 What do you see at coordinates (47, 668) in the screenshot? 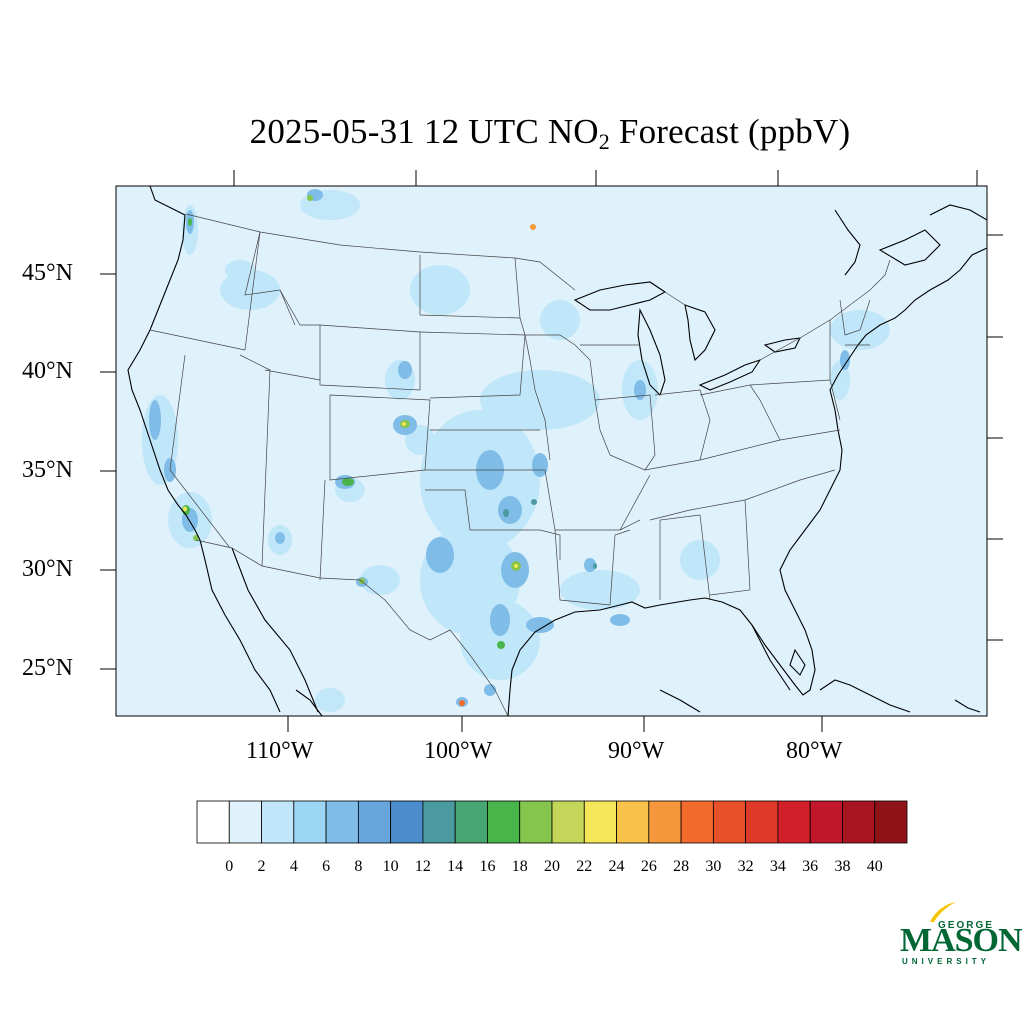
I see `lat-label-25: 25°N` at bounding box center [47, 668].